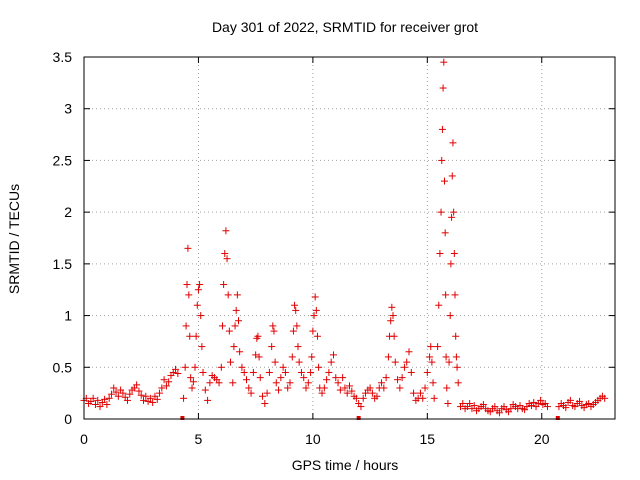  What do you see at coordinates (68, 316) in the screenshot?
I see `y-tick-label: 1` at bounding box center [68, 316].